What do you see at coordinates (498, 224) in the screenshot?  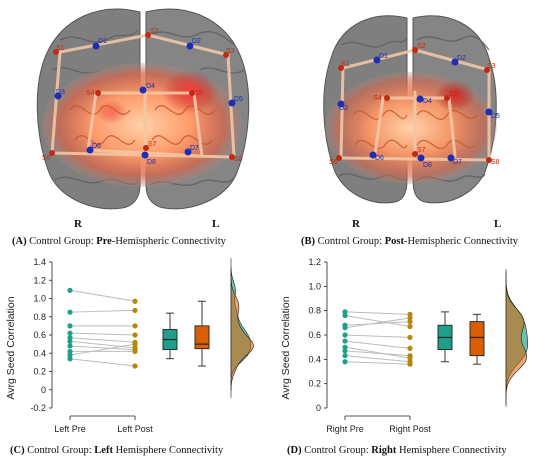 I see `hemisphere-label-left: L` at bounding box center [498, 224].